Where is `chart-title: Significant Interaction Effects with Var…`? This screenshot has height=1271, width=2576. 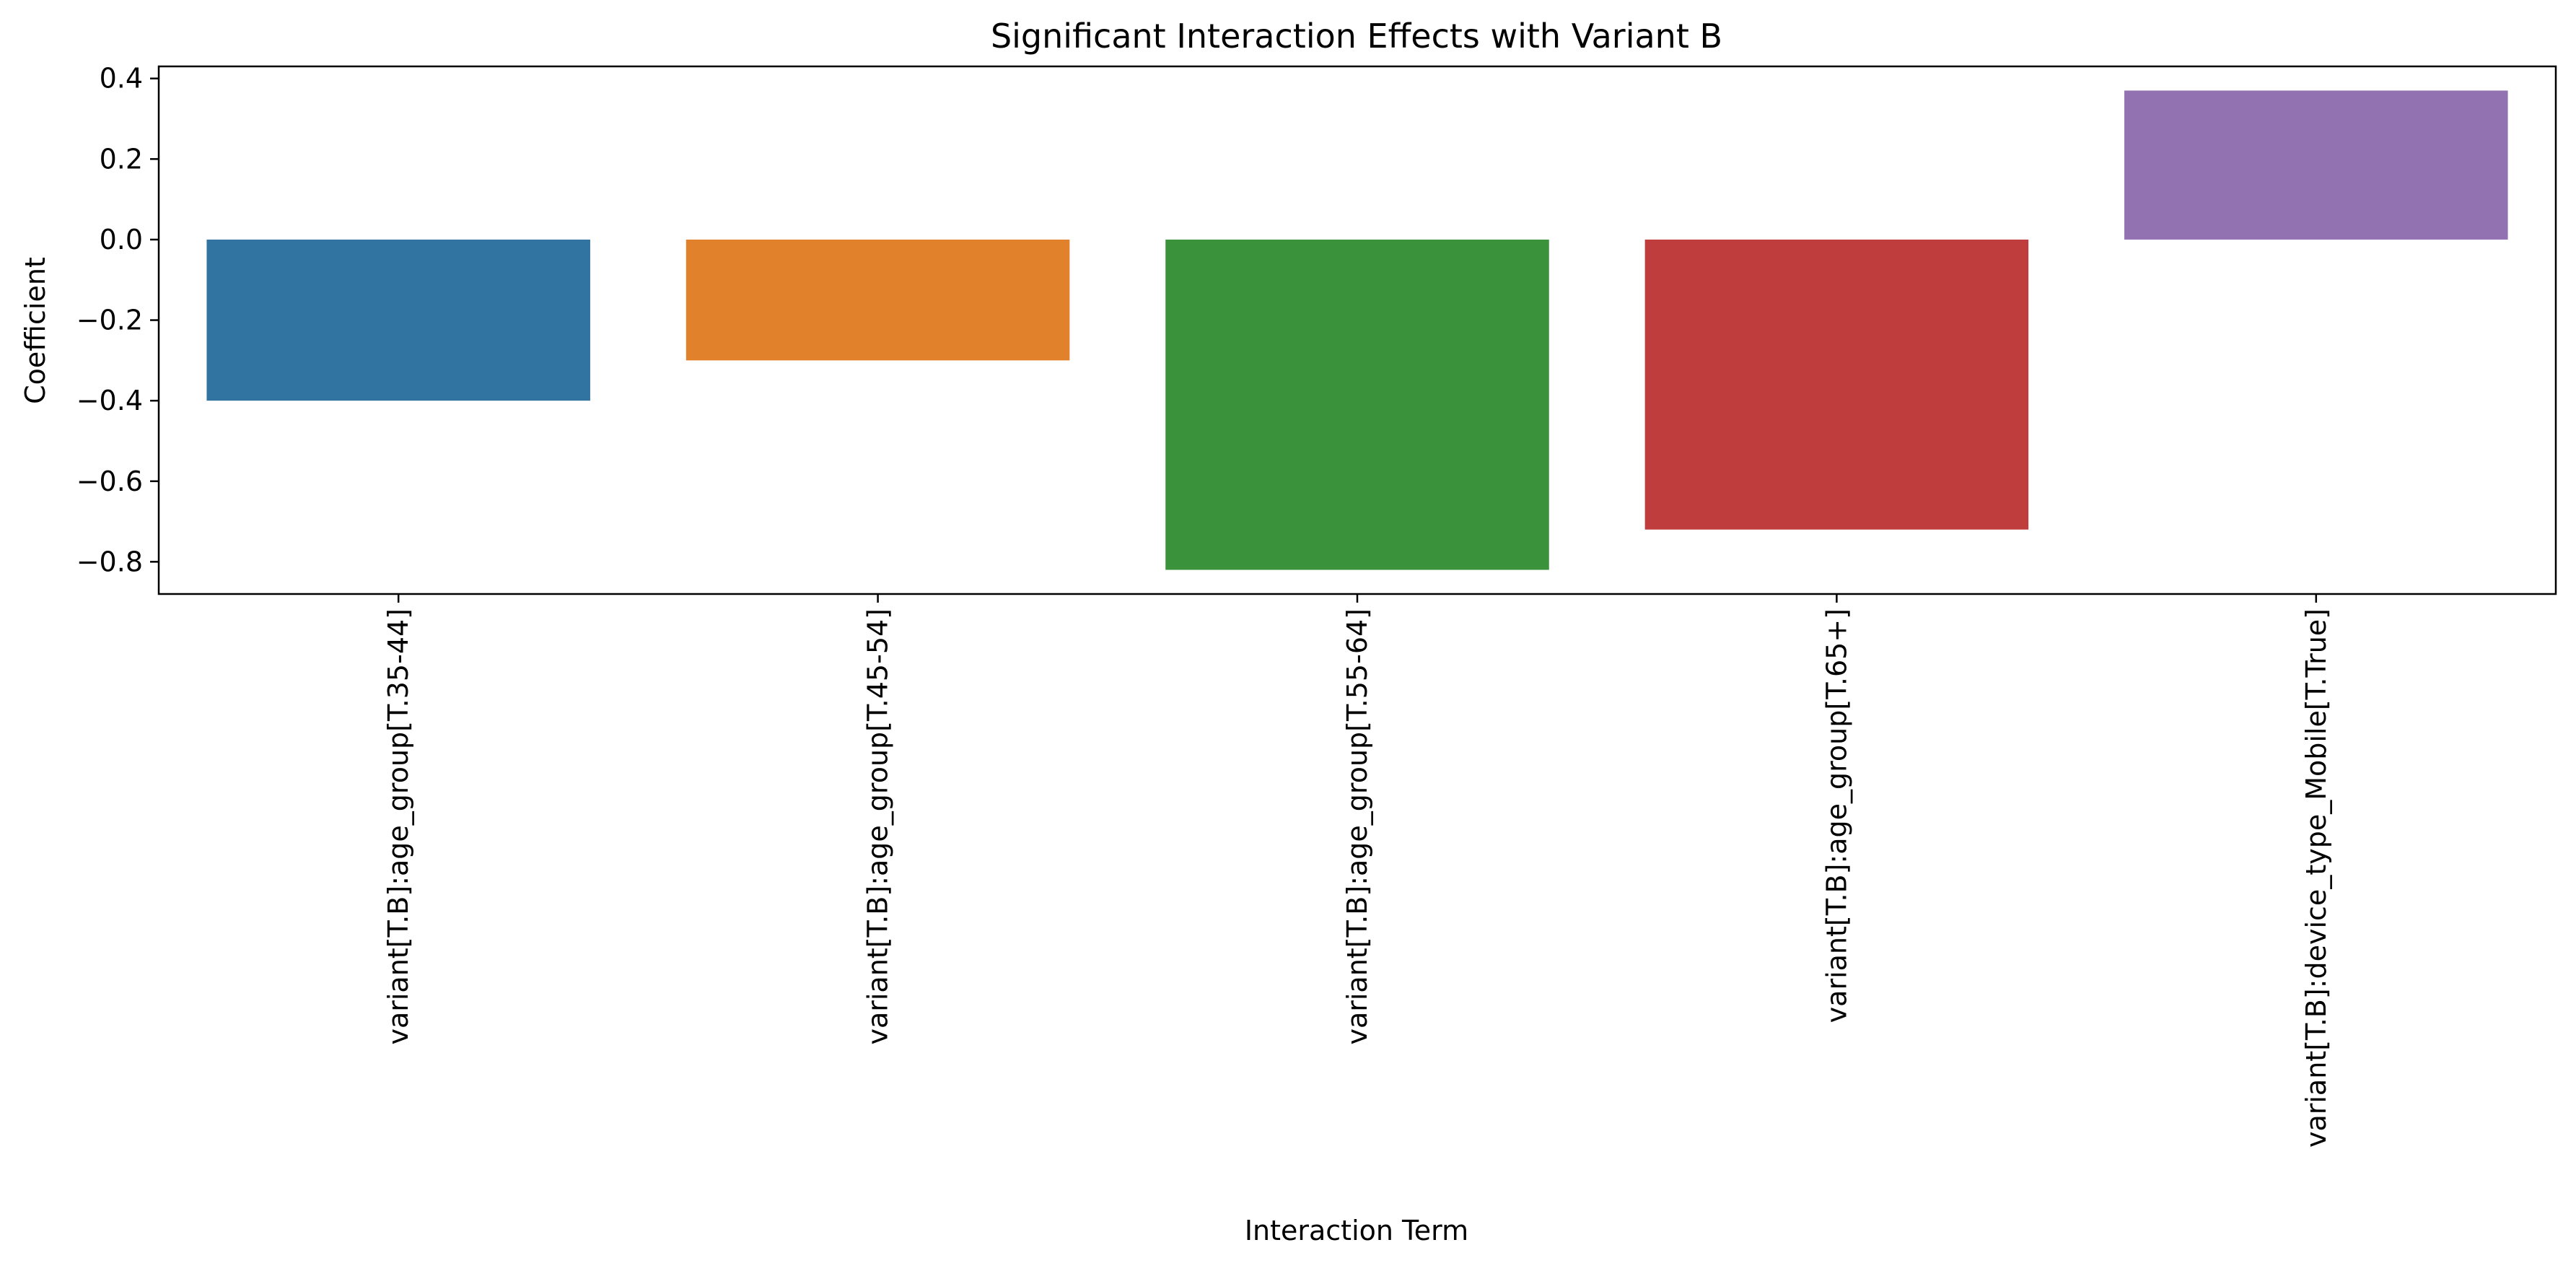
chart-title: Significant Interaction Effects with Var… is located at coordinates (1356, 36).